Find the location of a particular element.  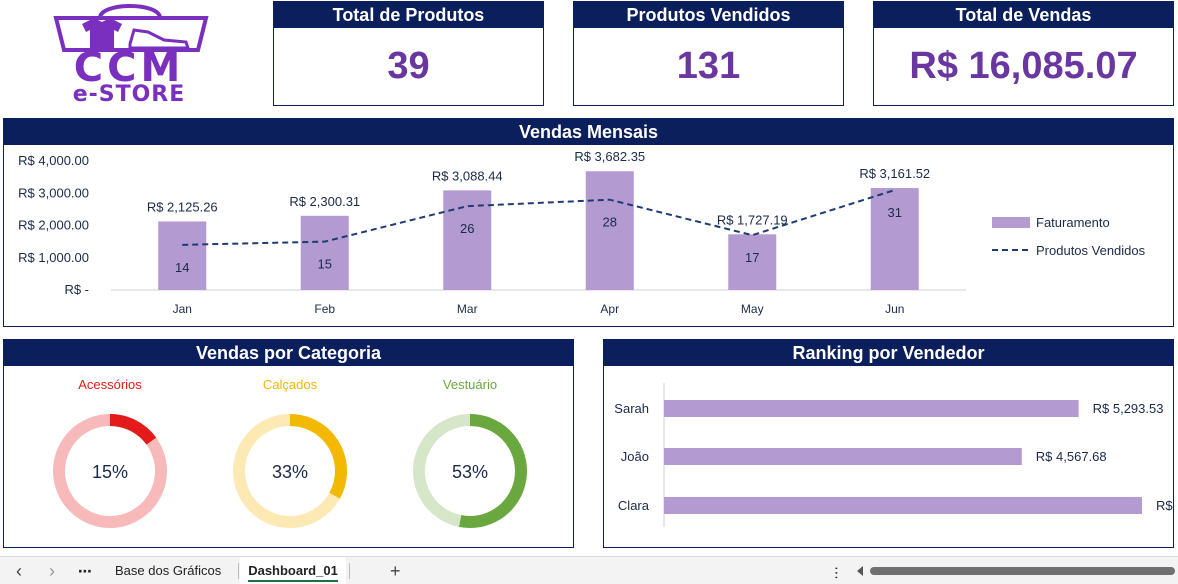

x-tick-label: Apr is located at coordinates (609, 309).